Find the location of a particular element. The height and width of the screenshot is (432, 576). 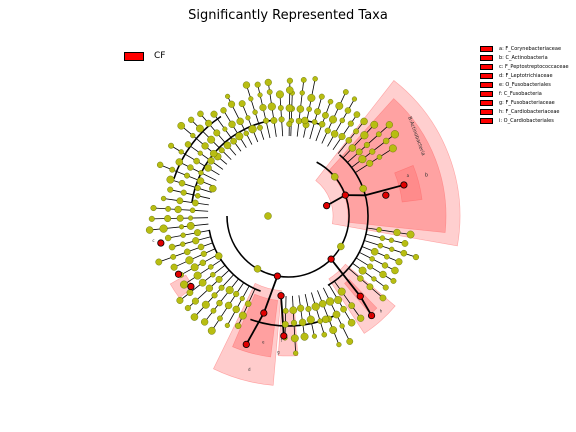

clade-highlight-sector is located at coordinates (387, 165).